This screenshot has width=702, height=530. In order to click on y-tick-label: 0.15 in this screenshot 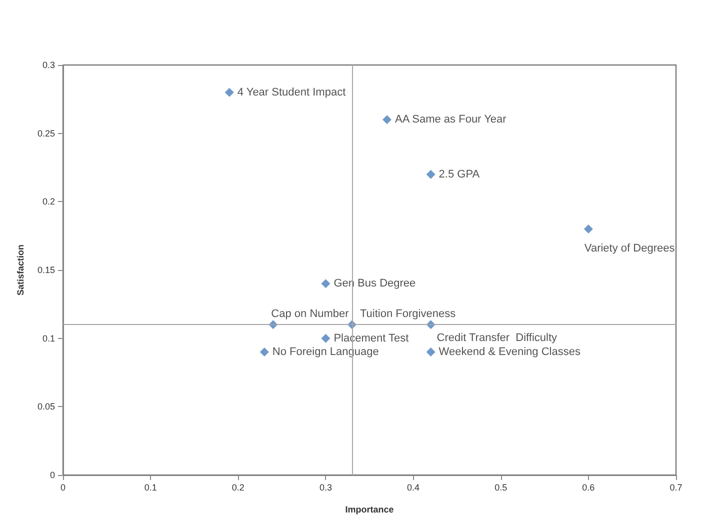, I will do `click(46, 270)`.